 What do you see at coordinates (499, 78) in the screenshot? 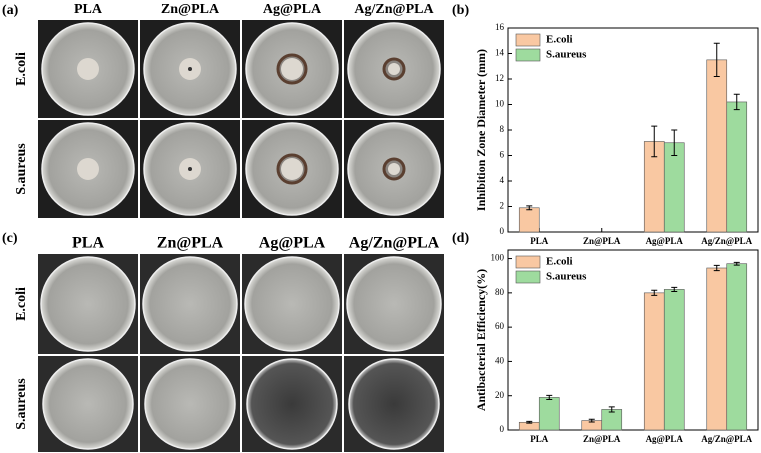
I see `y-tick-label: 12` at bounding box center [499, 78].